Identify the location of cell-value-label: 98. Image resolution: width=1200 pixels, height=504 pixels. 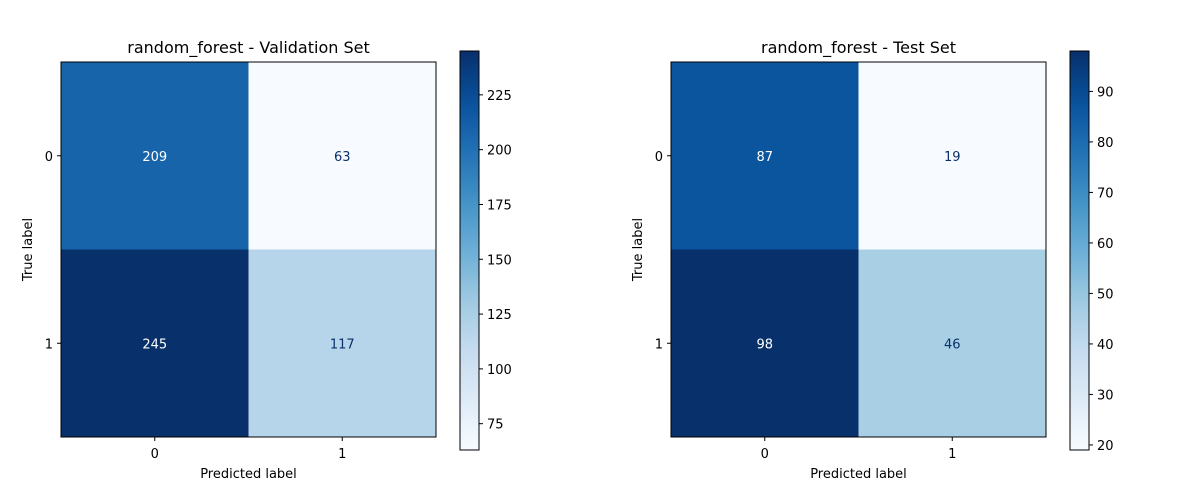
(764, 344).